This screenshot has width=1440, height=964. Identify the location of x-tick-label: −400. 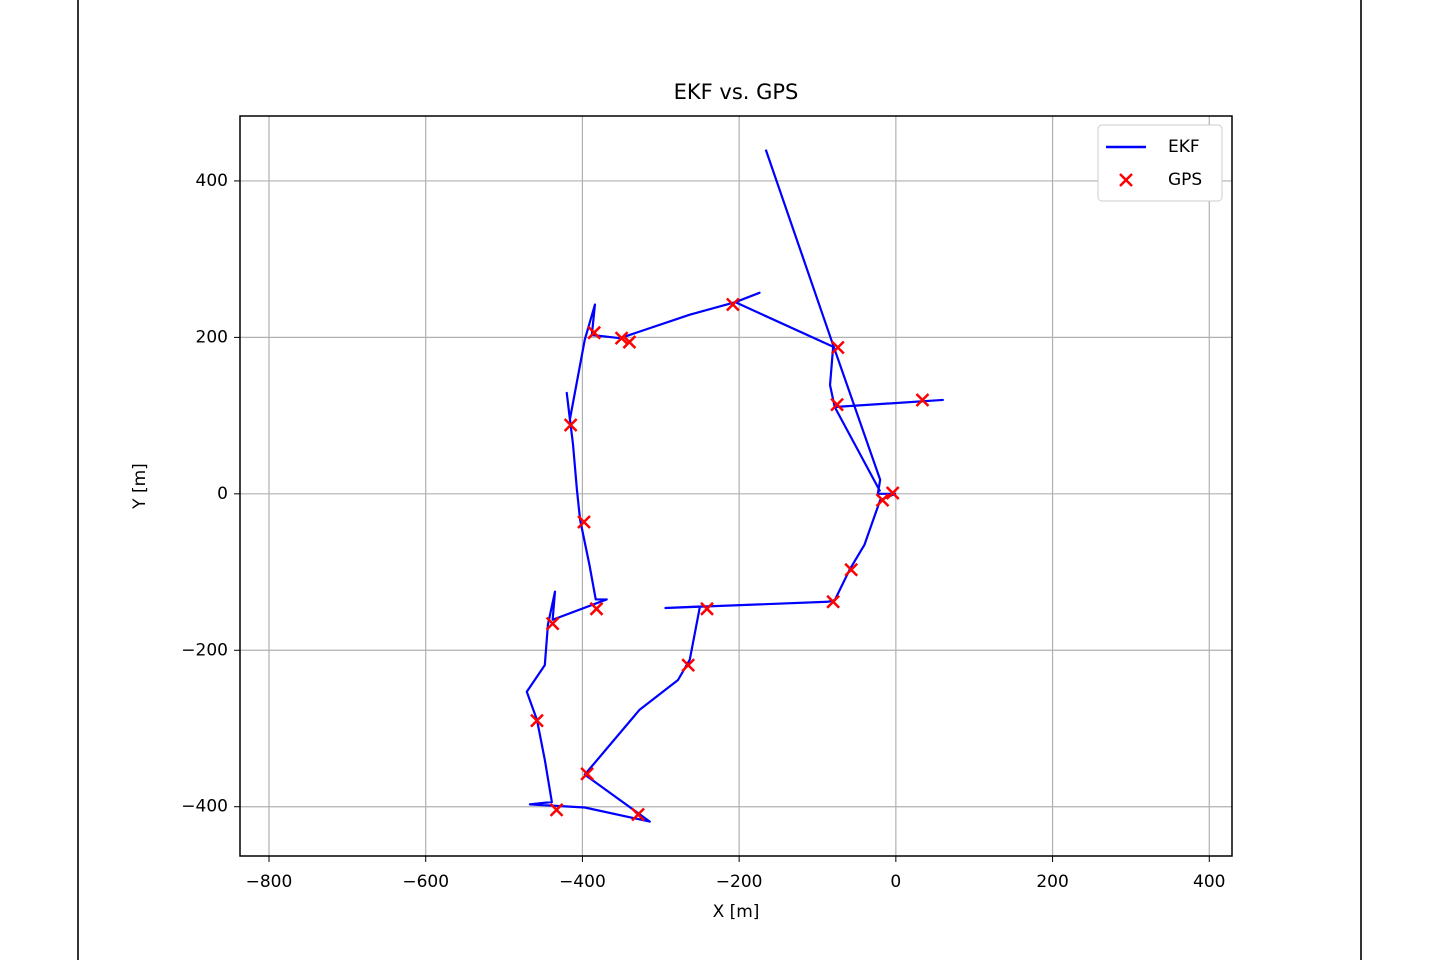
(582, 882).